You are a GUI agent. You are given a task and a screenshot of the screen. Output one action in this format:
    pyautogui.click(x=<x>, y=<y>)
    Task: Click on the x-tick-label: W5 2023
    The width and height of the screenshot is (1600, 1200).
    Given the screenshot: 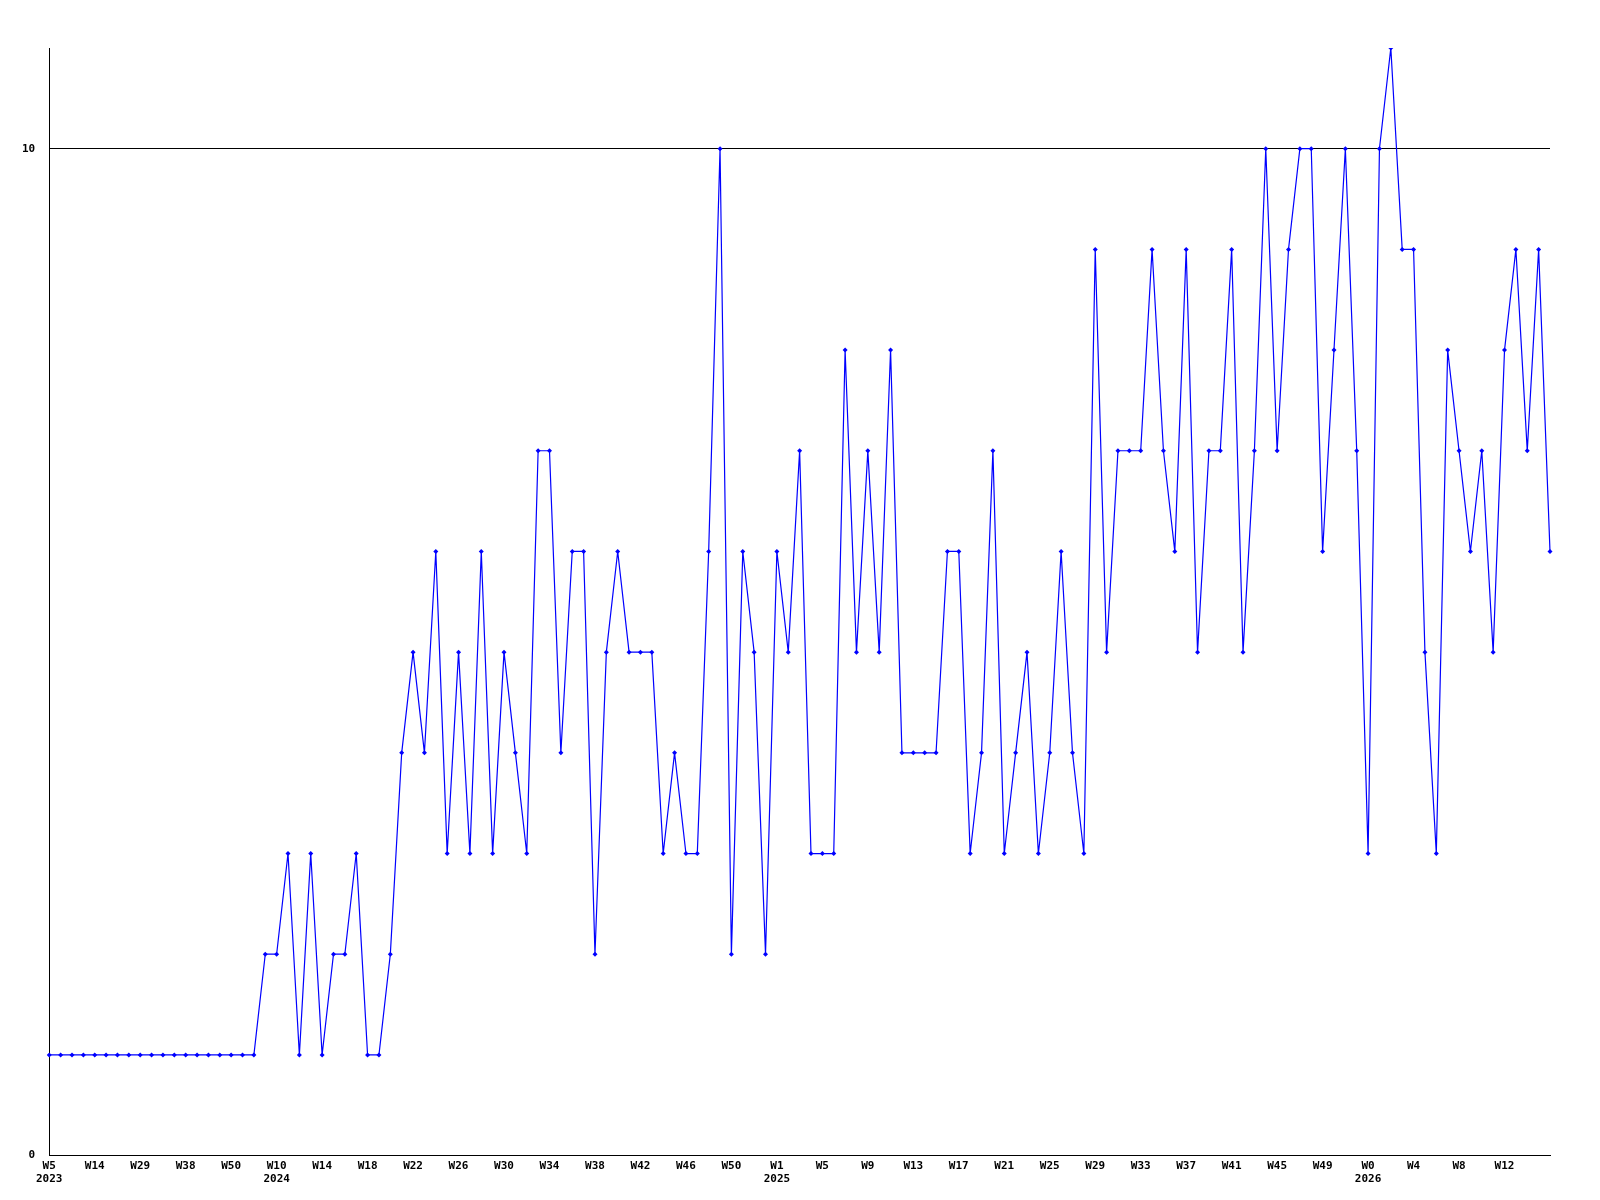 What is the action you would take?
    pyautogui.click(x=49, y=1172)
    